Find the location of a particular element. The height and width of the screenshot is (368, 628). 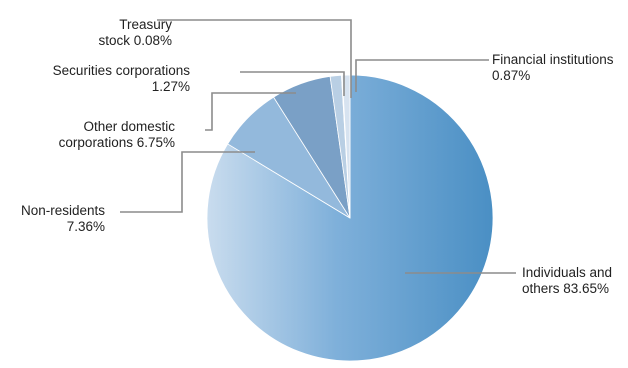

leader-line-securities-corporations is located at coordinates (292, 83).